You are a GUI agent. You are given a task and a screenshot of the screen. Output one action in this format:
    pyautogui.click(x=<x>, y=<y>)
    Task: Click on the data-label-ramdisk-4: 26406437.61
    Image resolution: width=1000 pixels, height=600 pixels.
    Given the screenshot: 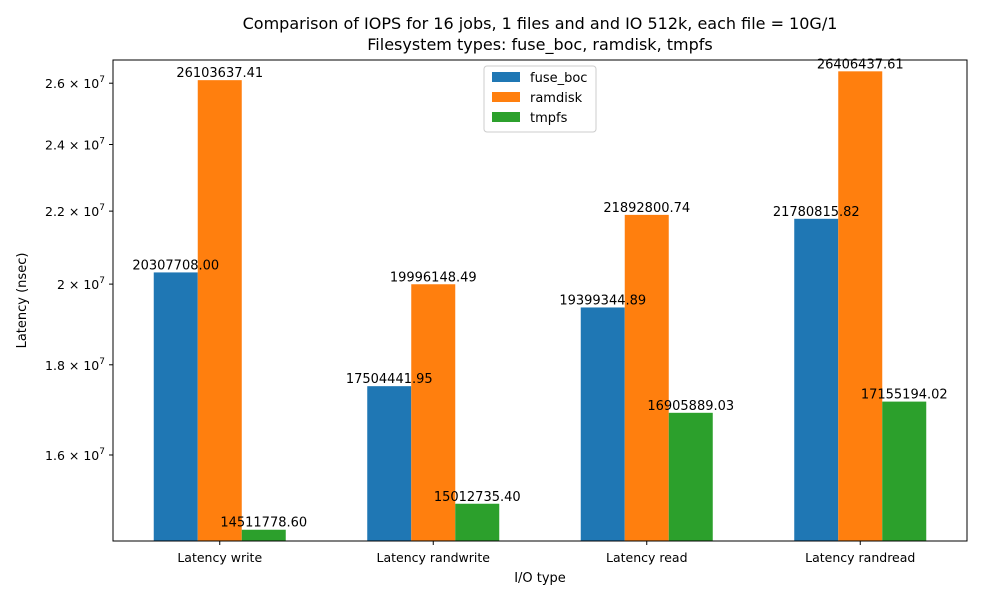 What is the action you would take?
    pyautogui.click(x=860, y=64)
    